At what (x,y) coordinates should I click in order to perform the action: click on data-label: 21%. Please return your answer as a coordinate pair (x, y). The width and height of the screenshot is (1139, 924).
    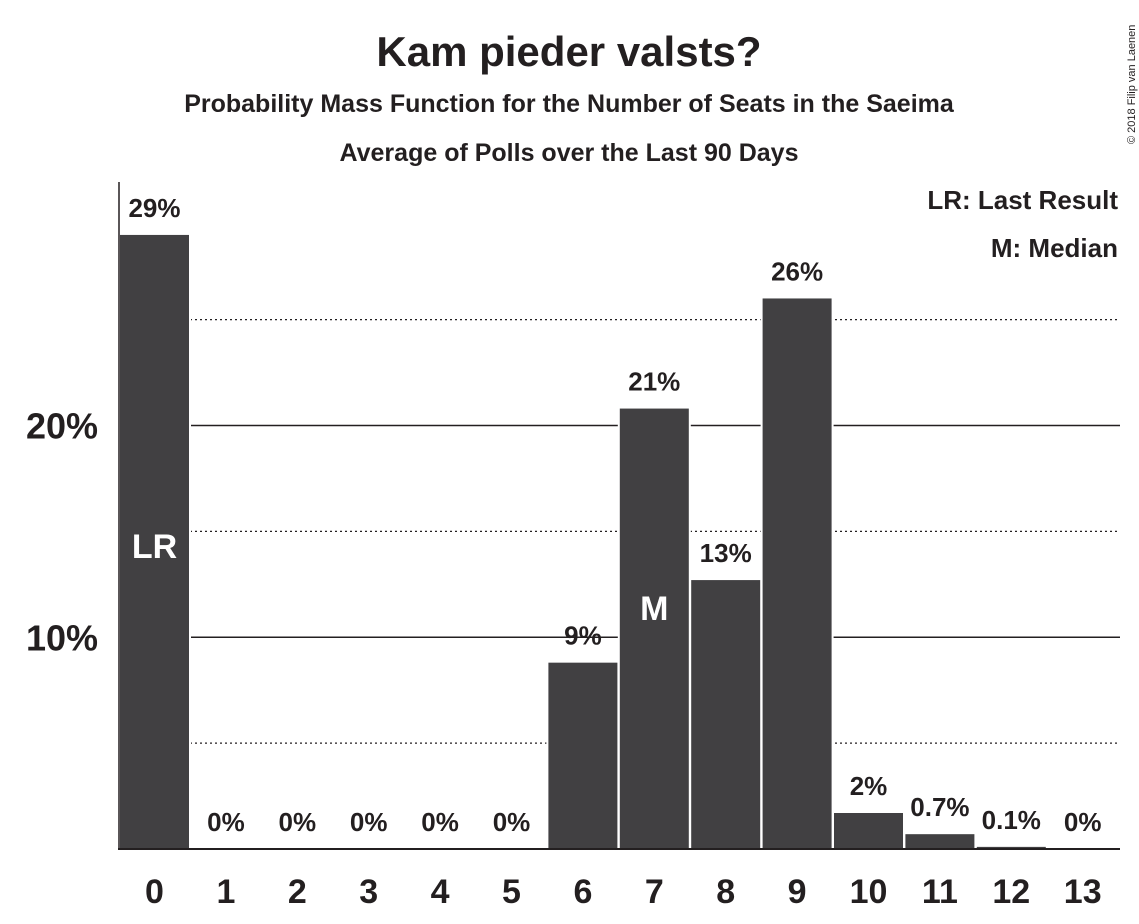
    Looking at the image, I should click on (654, 382).